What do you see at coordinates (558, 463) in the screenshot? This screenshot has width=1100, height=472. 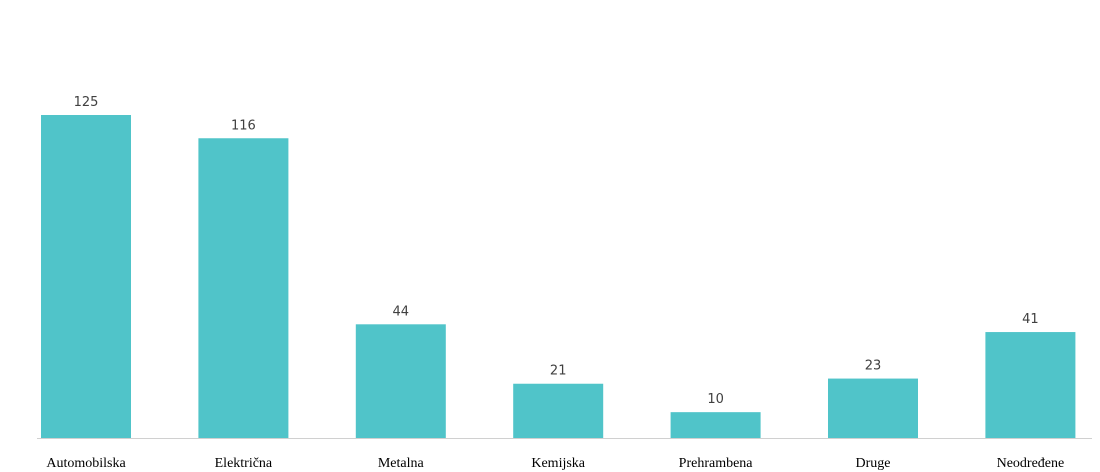 I see `x-tick-label: Kemijska` at bounding box center [558, 463].